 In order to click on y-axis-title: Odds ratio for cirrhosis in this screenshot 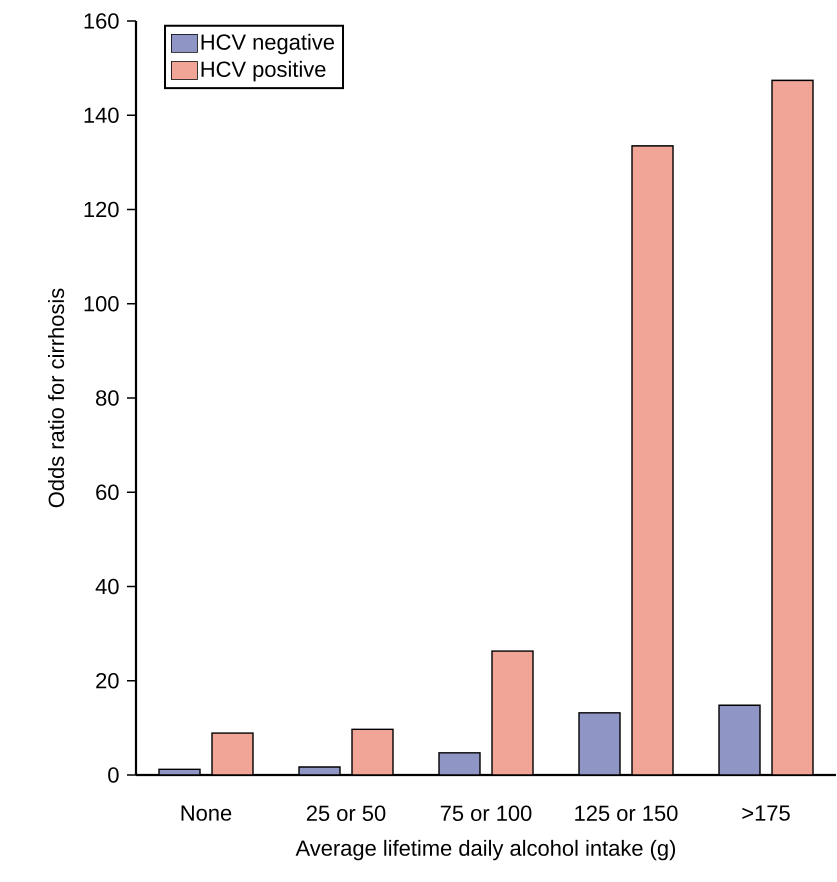, I will do `click(56, 398)`.